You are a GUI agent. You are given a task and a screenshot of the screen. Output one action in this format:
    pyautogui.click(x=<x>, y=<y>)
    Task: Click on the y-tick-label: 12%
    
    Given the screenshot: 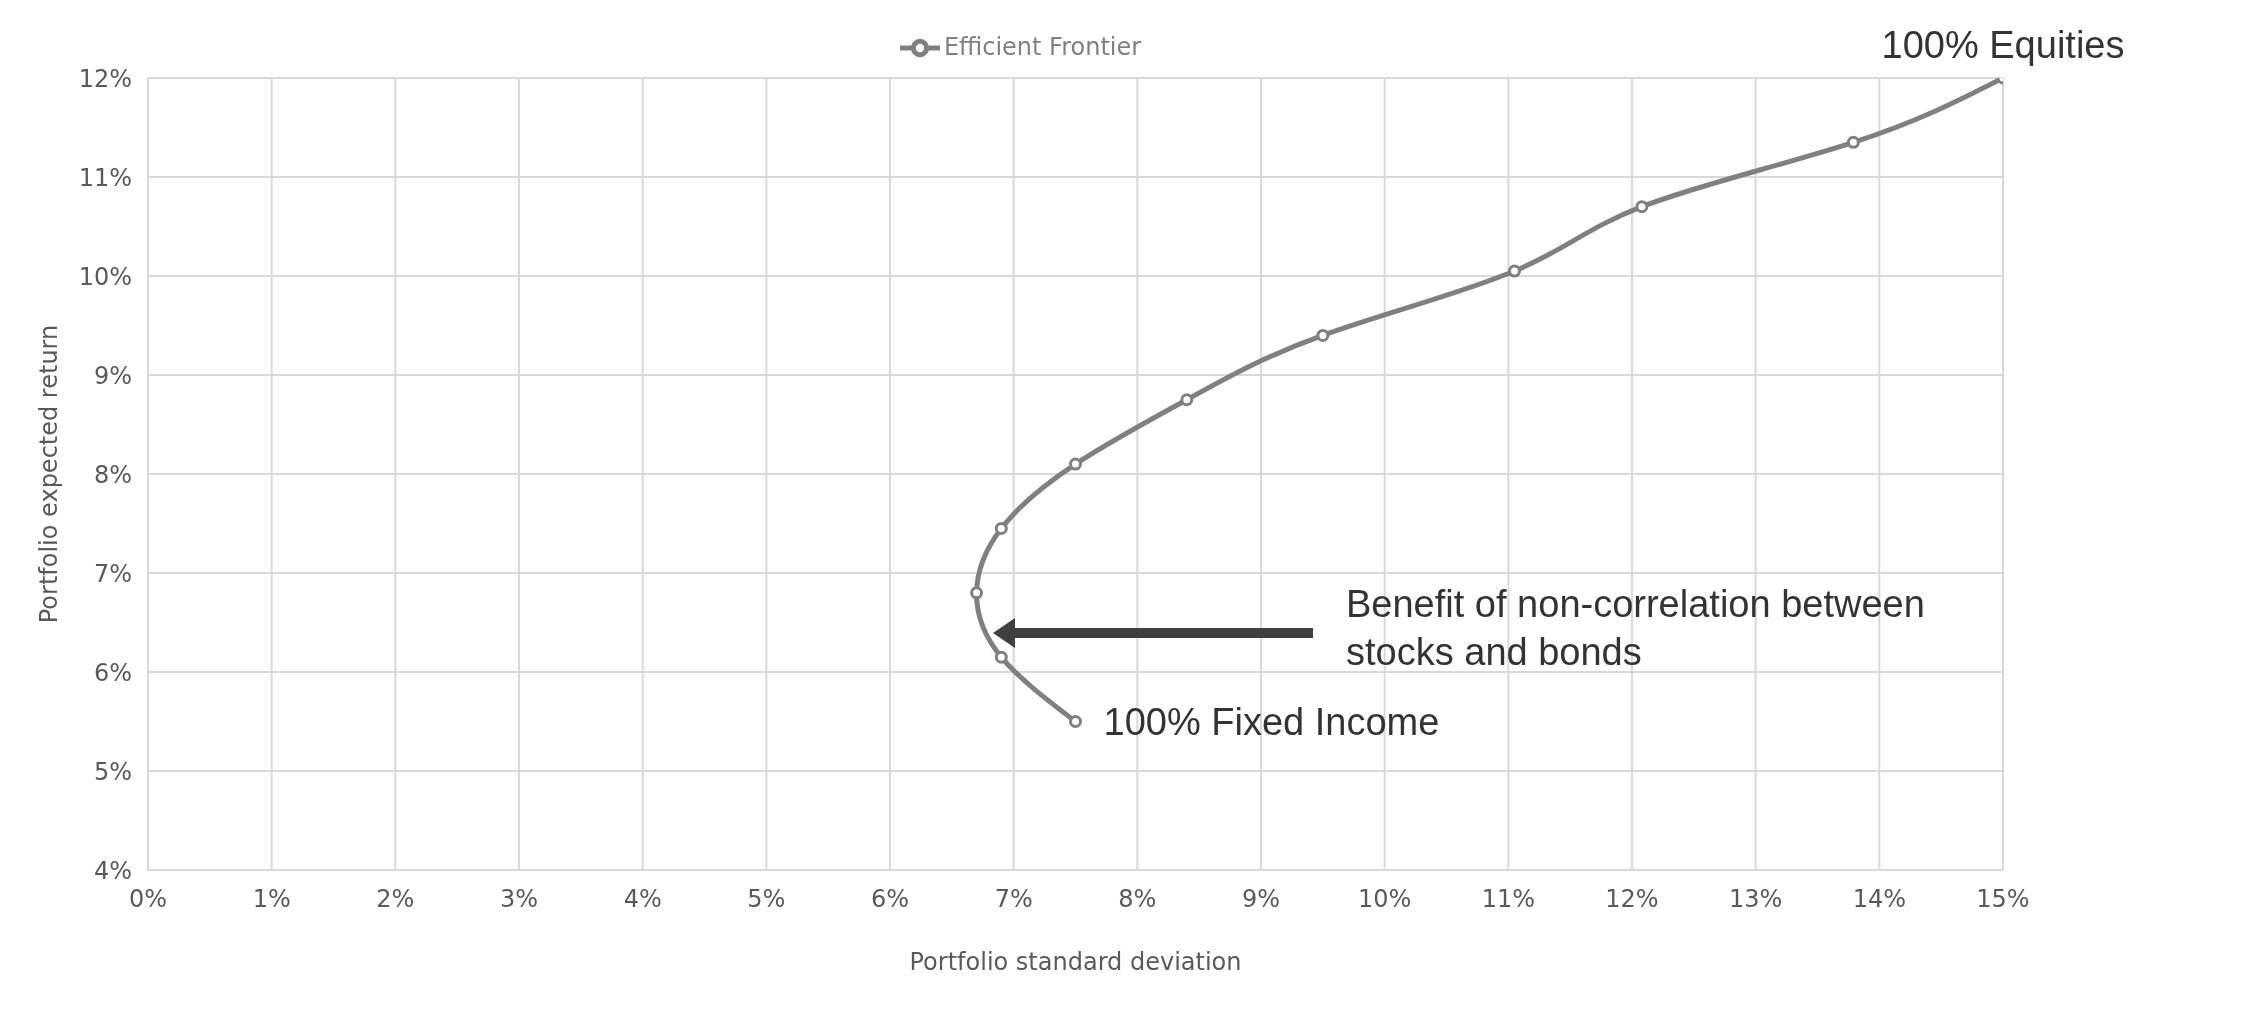 What is the action you would take?
    pyautogui.click(x=105, y=78)
    